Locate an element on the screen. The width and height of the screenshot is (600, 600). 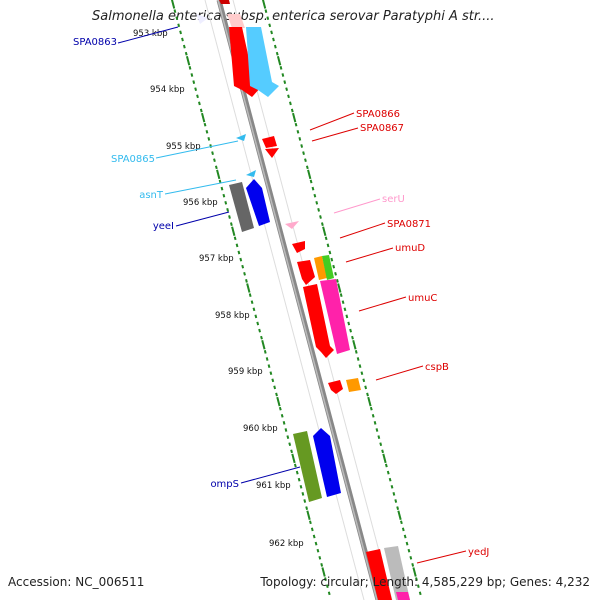
gene-label: SPA0866 is located at coordinates (378, 114).